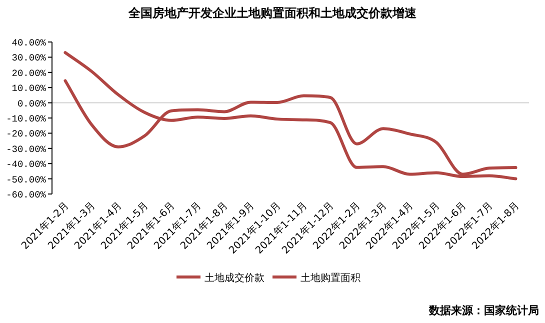 The width and height of the screenshot is (545, 323). I want to click on title: 全国房地产开发企业土地购置面积和土地成交价款增速, so click(272, 13).